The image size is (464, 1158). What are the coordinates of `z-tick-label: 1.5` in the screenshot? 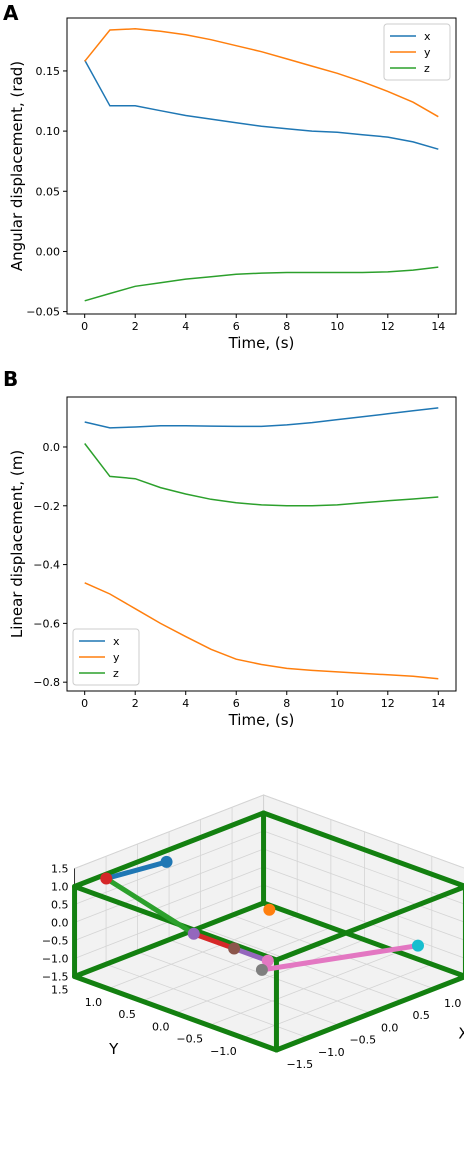 It's located at (60, 869).